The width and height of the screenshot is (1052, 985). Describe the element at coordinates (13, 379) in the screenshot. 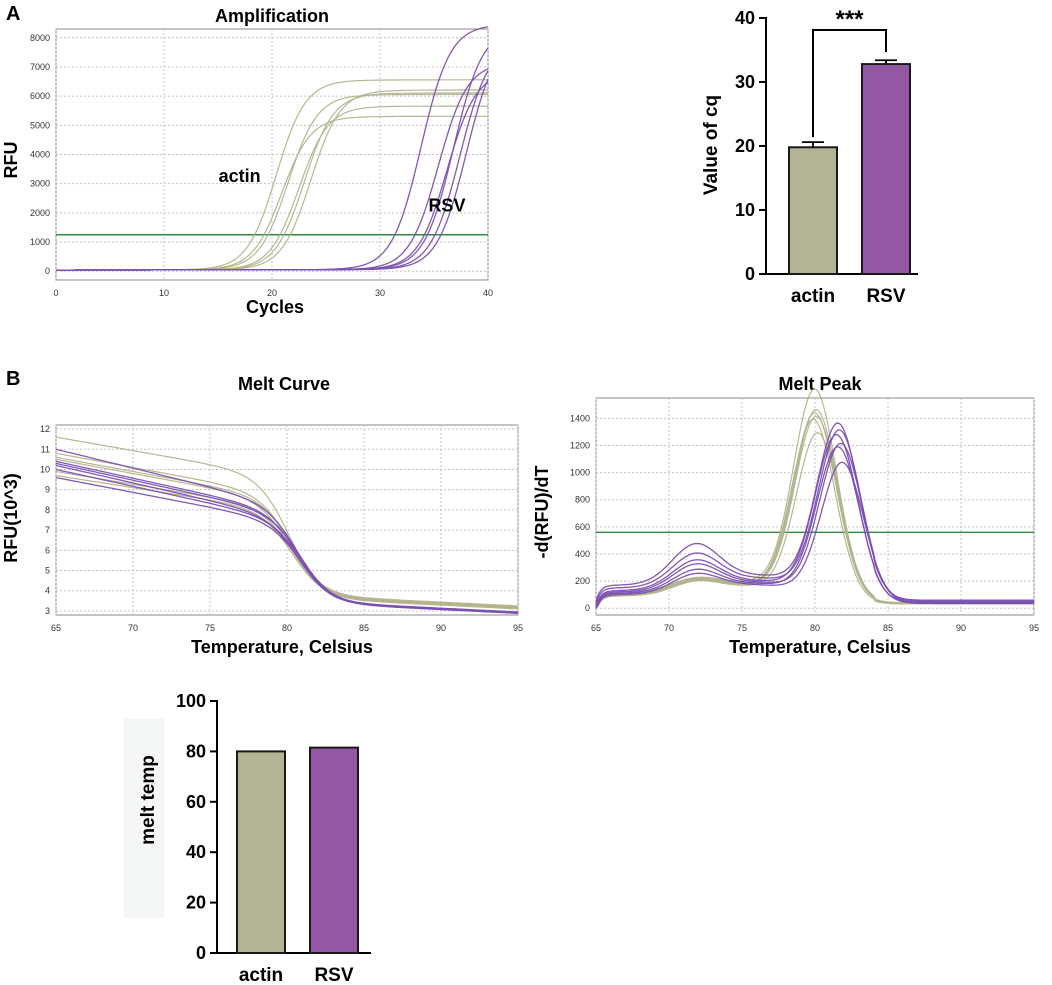

I see `panel-label-b: B` at that location.